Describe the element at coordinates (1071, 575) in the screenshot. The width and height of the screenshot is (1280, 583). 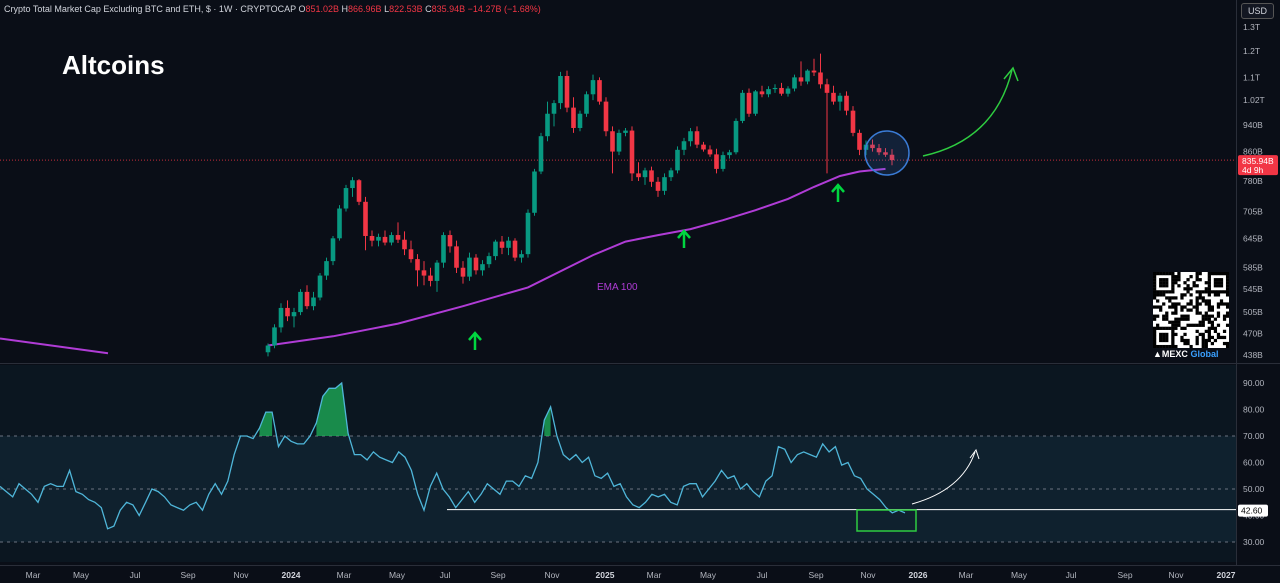
I see `time-tick-label: Jul` at that location.